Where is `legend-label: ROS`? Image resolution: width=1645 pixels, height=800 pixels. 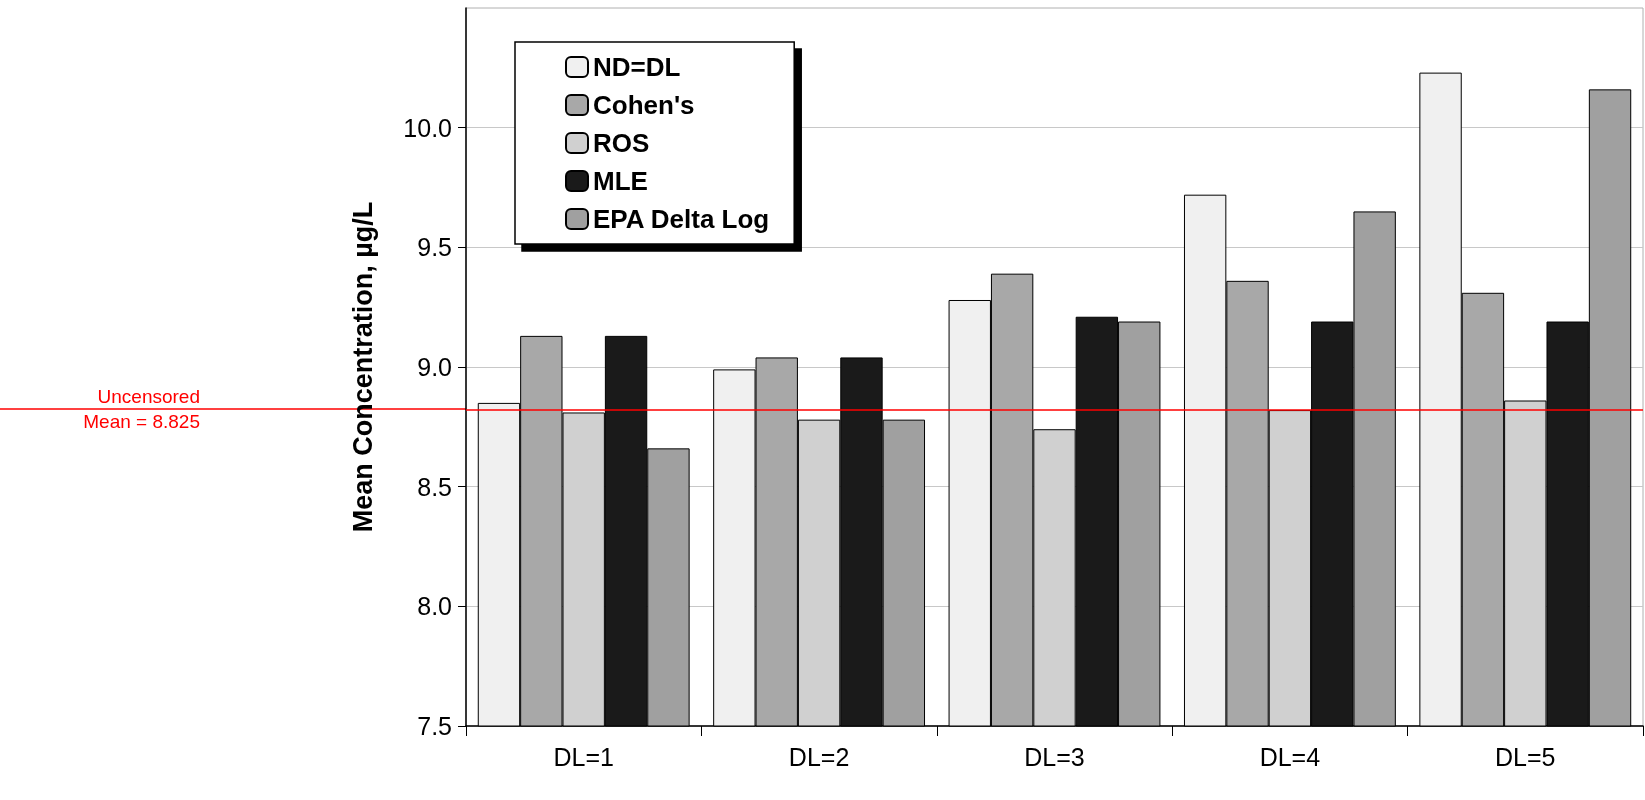
legend-label: ROS is located at coordinates (621, 143).